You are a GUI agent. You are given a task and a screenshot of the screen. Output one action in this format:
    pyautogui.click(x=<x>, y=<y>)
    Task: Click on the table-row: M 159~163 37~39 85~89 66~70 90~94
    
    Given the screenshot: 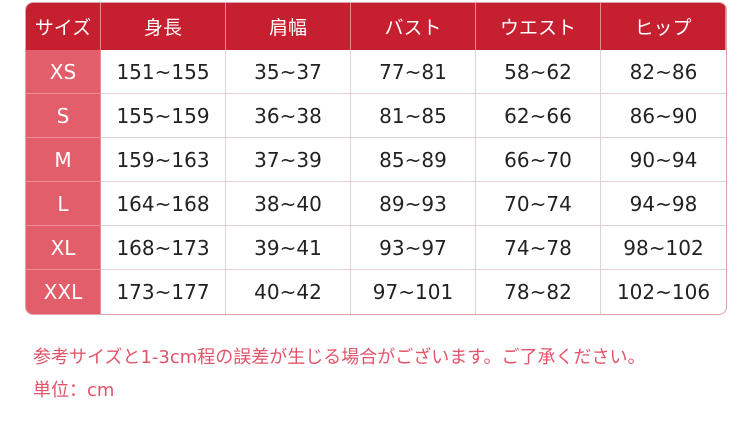 What is the action you would take?
    pyautogui.click(x=376, y=160)
    